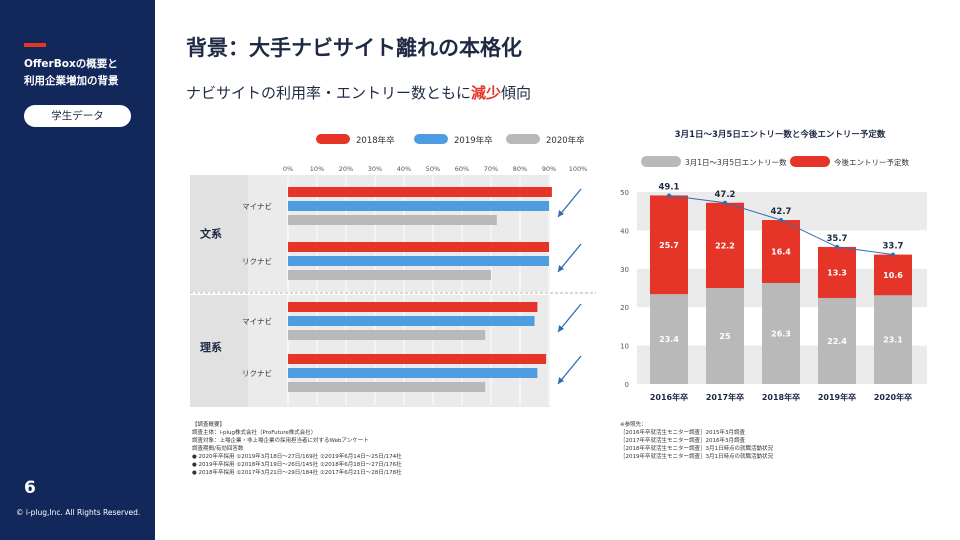  What do you see at coordinates (491, 169) in the screenshot?
I see `x-tick-label: 70%` at bounding box center [491, 169].